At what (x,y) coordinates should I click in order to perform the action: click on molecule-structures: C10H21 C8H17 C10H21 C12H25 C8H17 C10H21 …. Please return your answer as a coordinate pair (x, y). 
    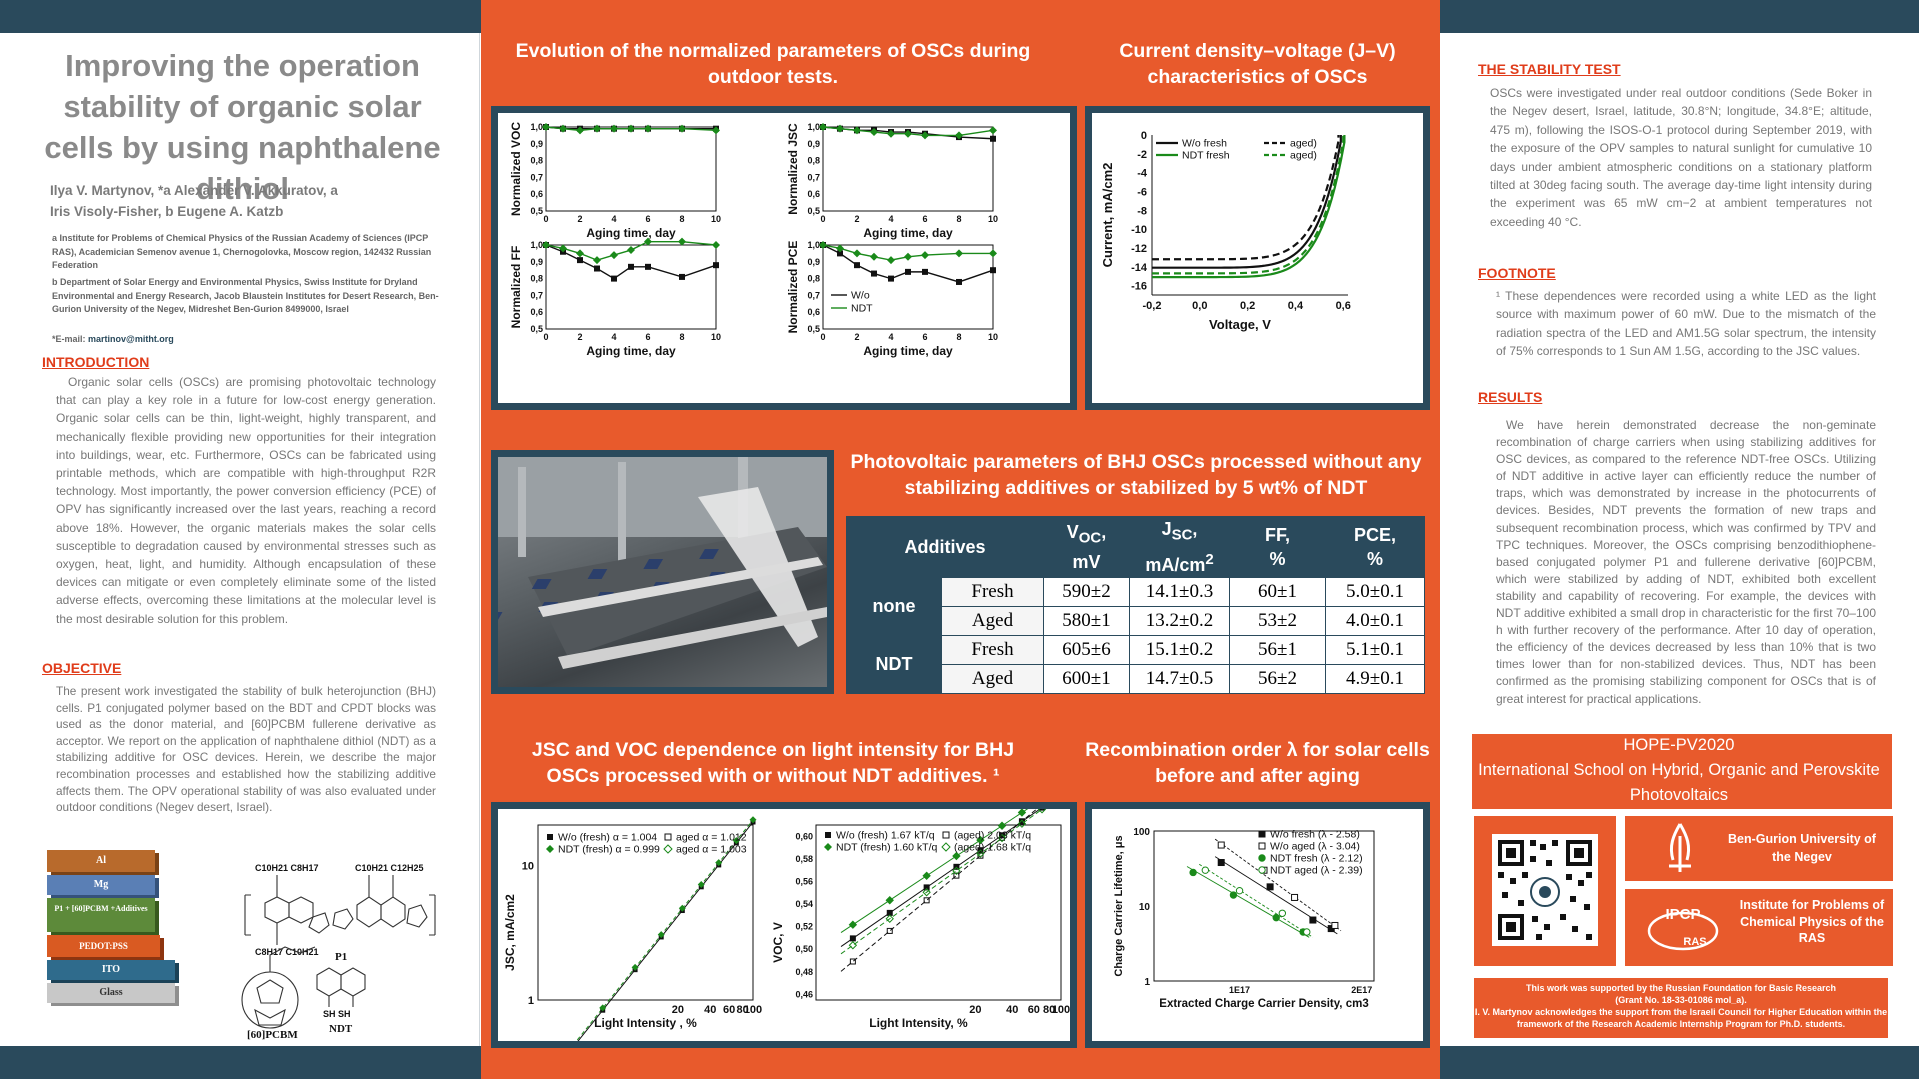
    Looking at the image, I should click on (338, 951).